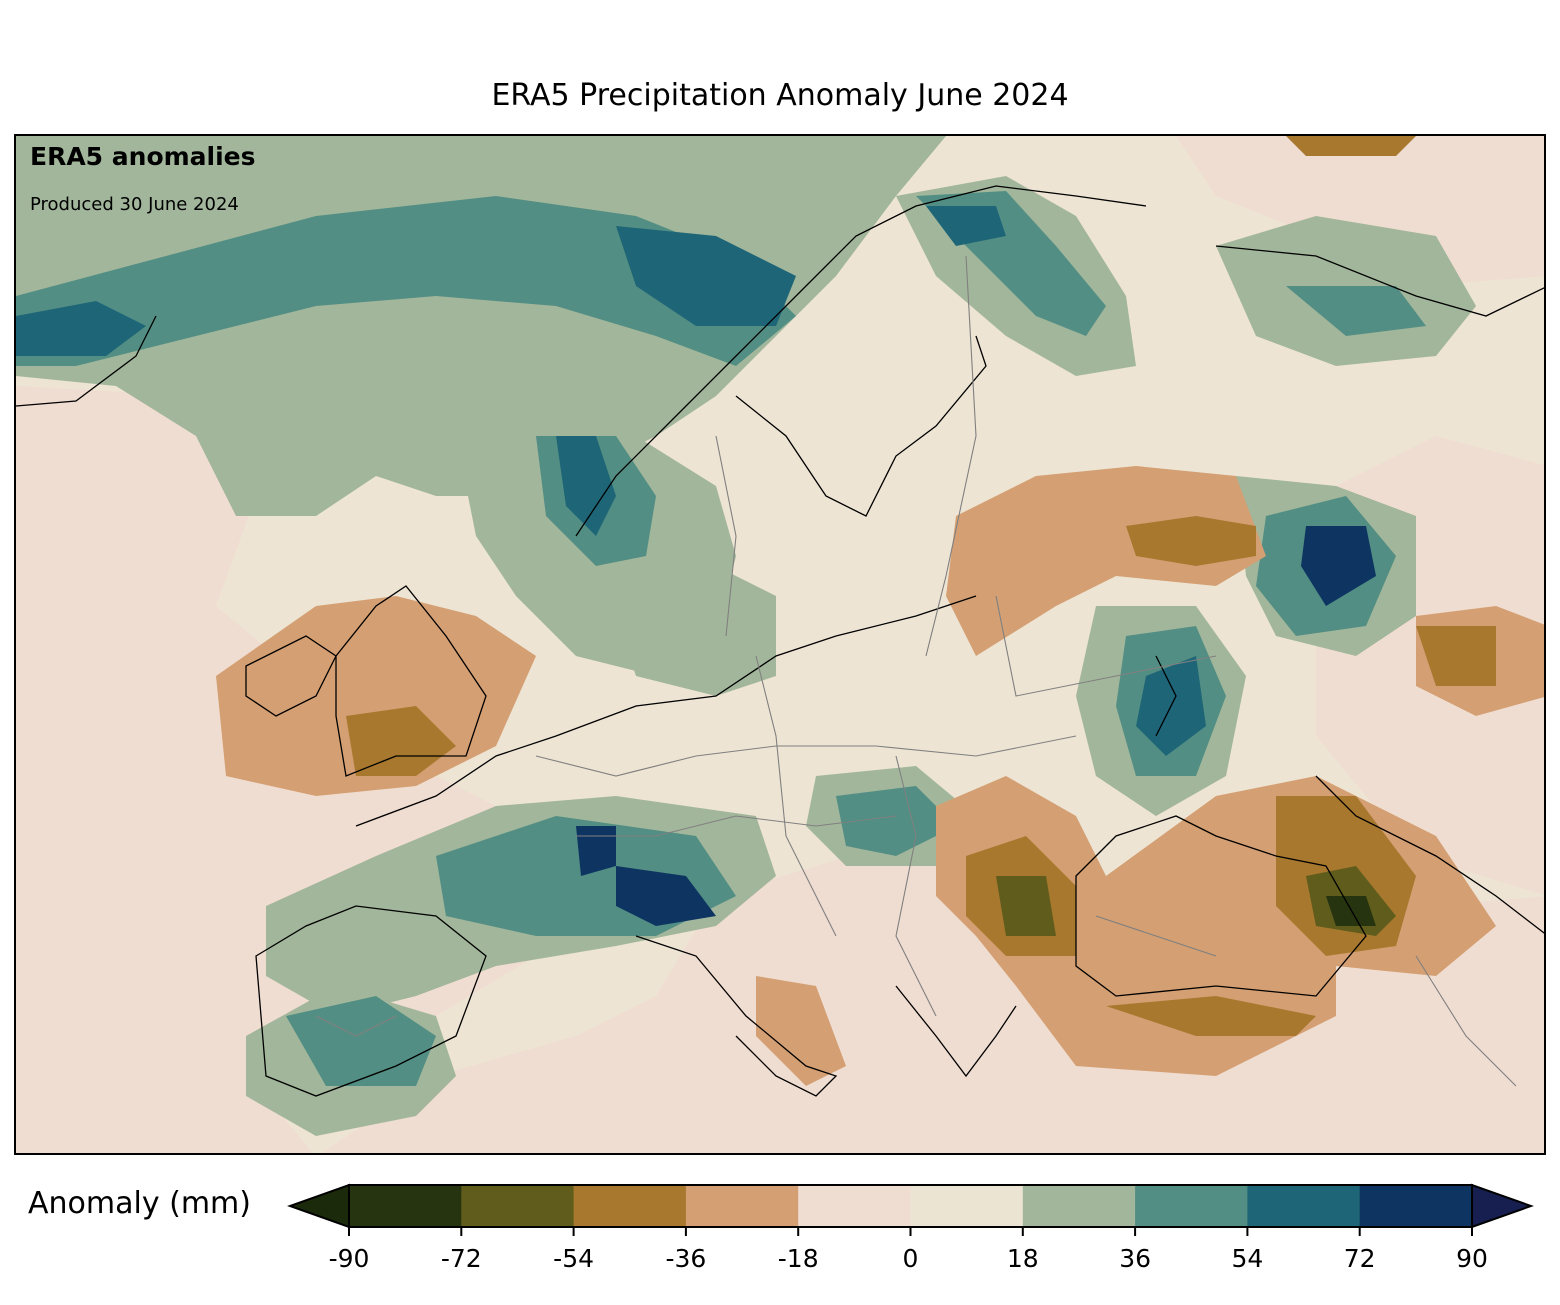 The image size is (1560, 1305). Describe the element at coordinates (1338, 566) in the screenshot. I see `positive-max-russia` at that location.